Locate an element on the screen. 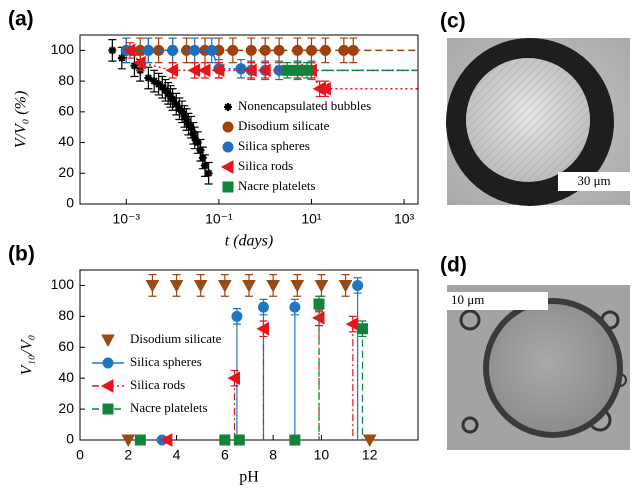 The image size is (644, 496). x-tick-label: 4 is located at coordinates (177, 455).